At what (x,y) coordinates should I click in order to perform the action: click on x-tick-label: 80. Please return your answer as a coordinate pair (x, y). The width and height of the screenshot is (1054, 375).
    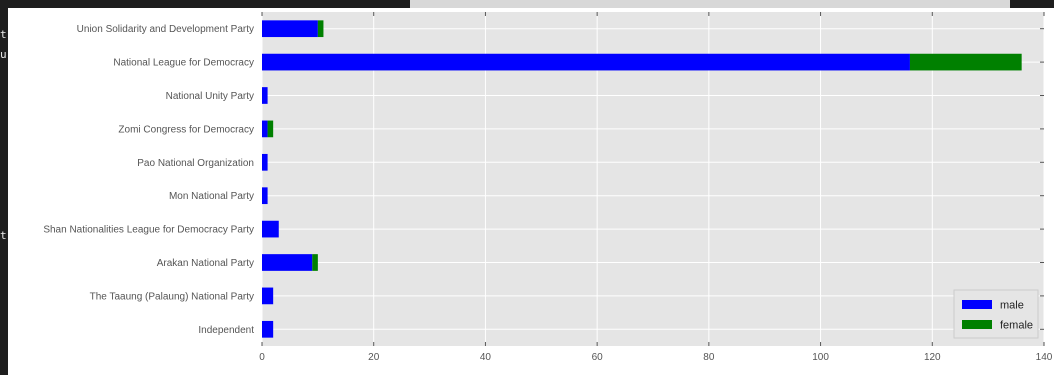
    Looking at the image, I should click on (709, 357).